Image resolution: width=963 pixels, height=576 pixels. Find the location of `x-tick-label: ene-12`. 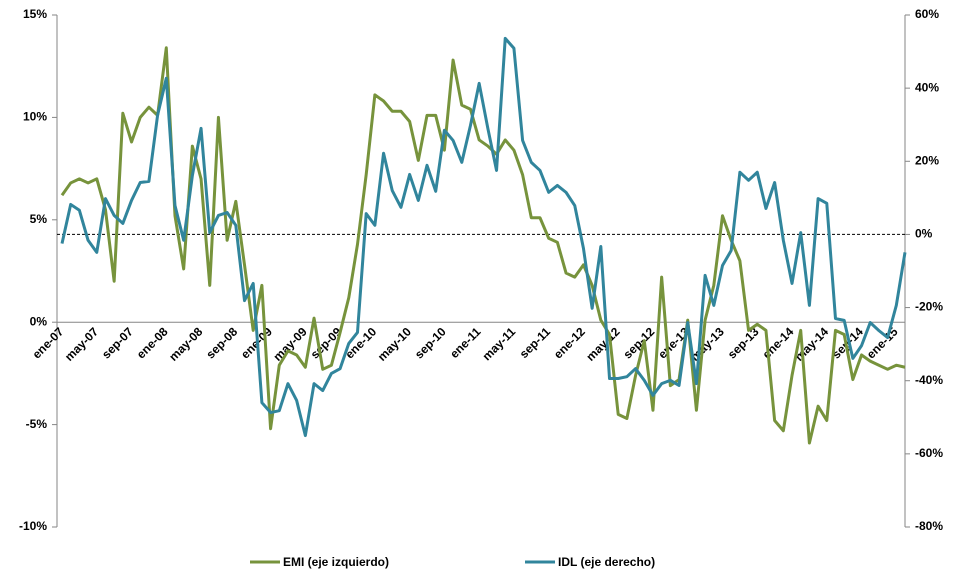

x-tick-label: ene-12 is located at coordinates (569, 342).